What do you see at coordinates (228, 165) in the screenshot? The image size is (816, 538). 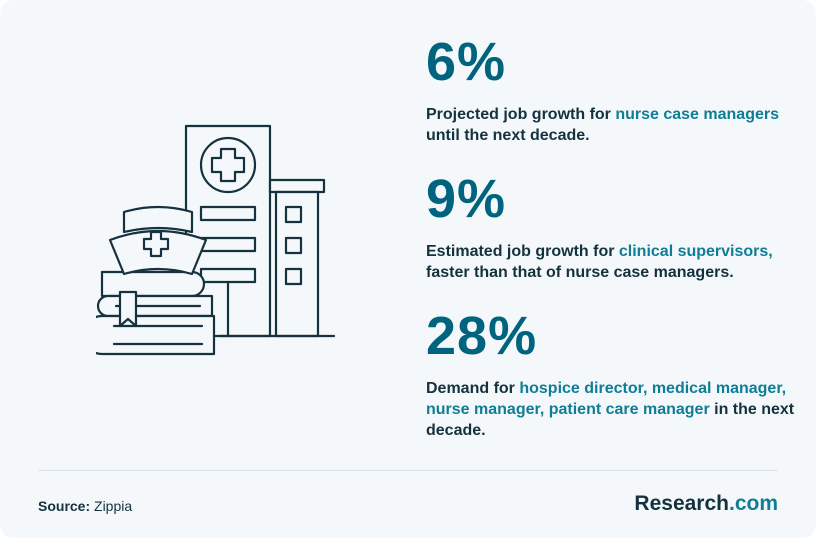 I see `medical-cross-icon` at bounding box center [228, 165].